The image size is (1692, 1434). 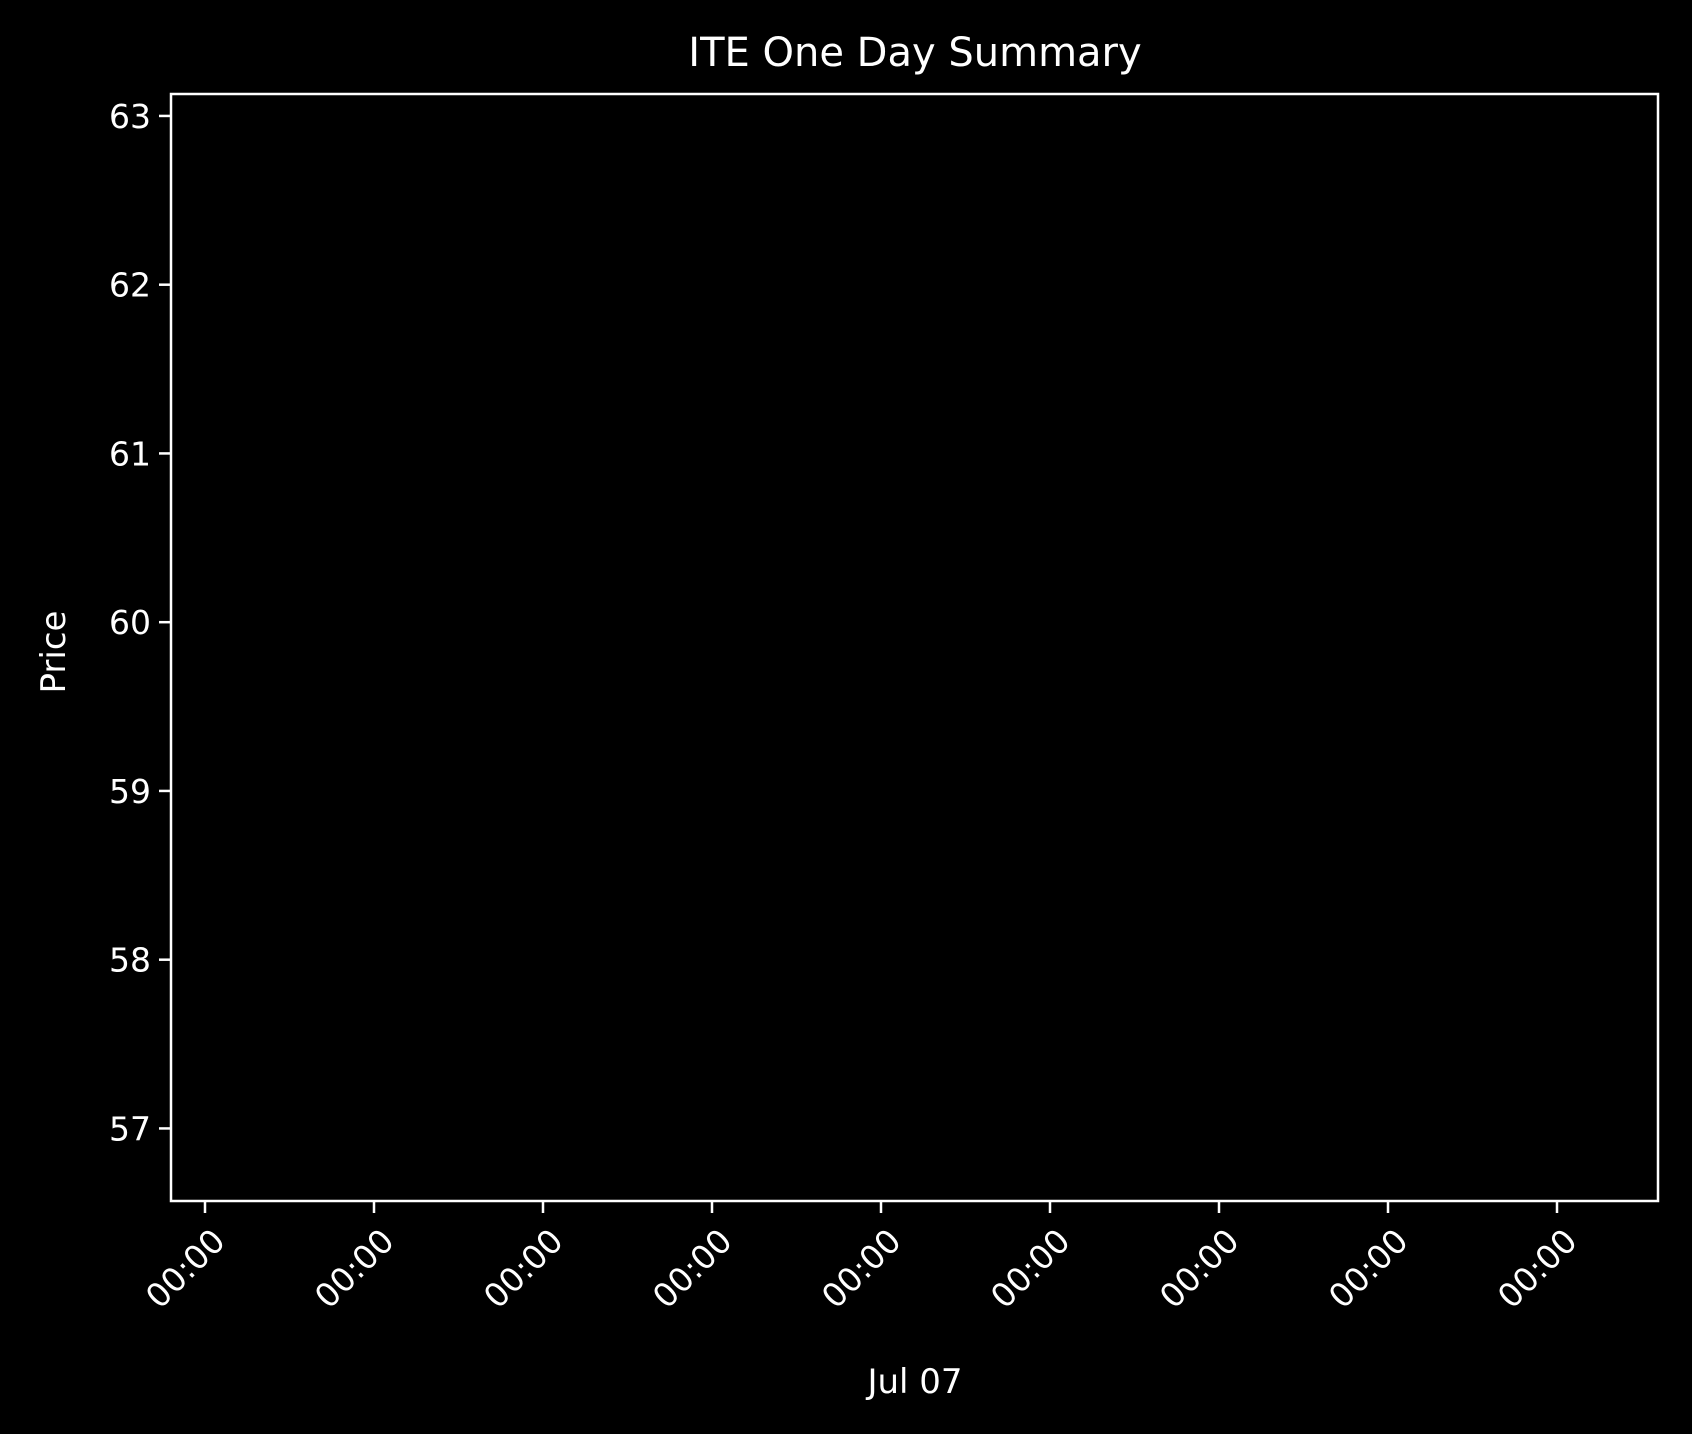 What do you see at coordinates (130, 453) in the screenshot?
I see `y-tick-label: 61` at bounding box center [130, 453].